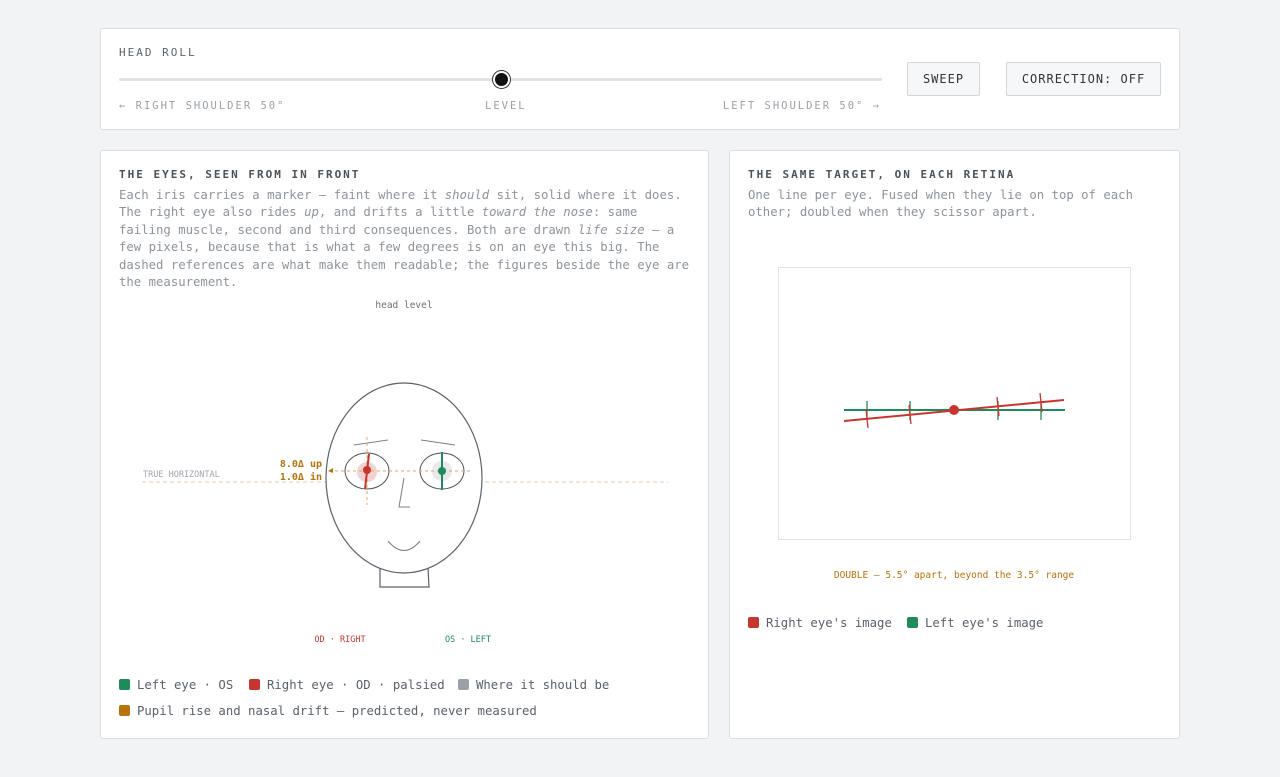 This screenshot has width=1280, height=777. Describe the element at coordinates (468, 640) in the screenshot. I see `left-eye-label: OS · LEFT` at that location.